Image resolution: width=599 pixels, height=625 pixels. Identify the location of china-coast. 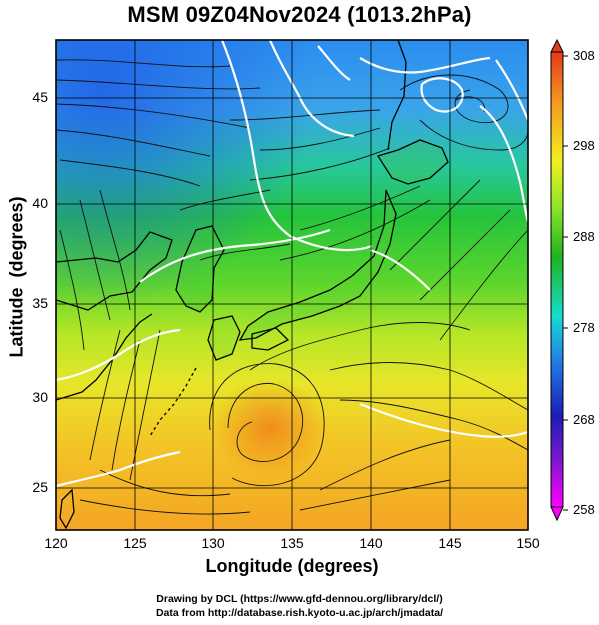
(114, 271).